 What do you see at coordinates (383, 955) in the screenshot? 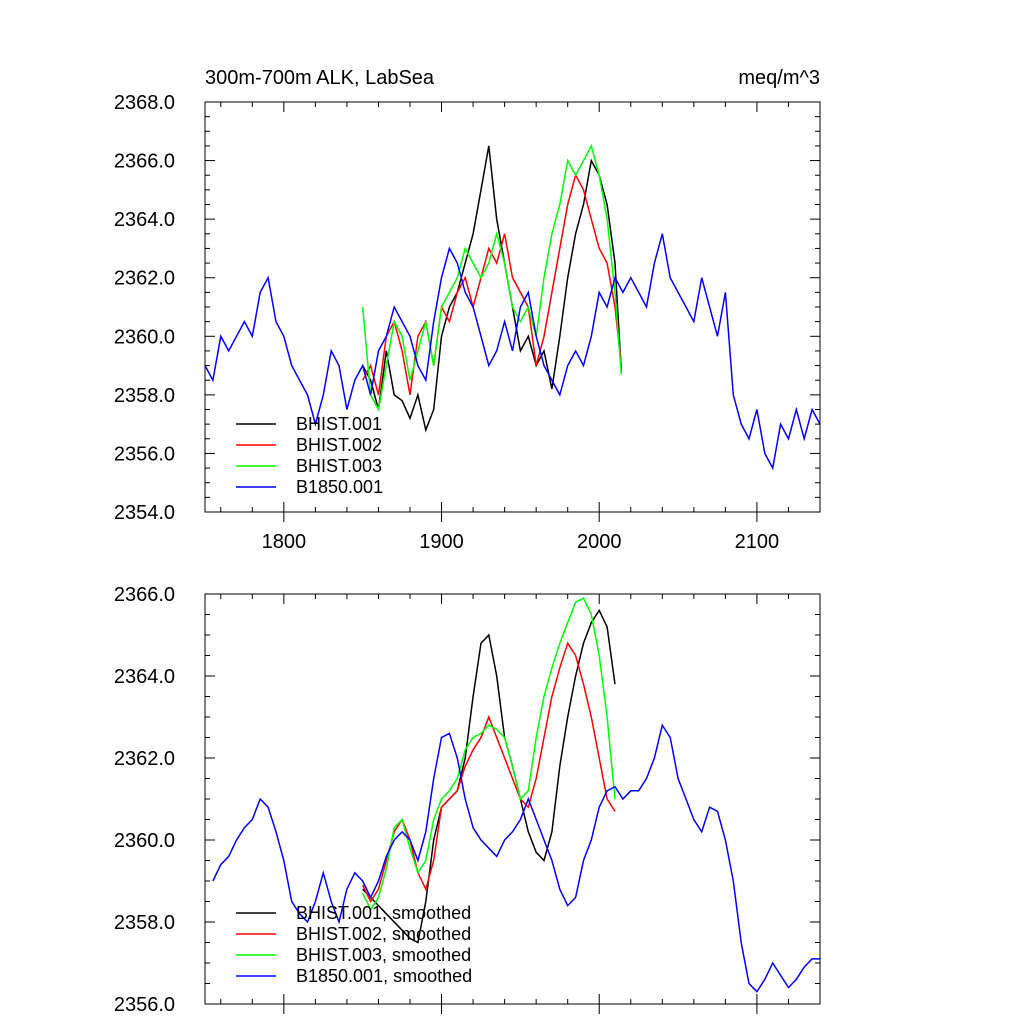
I see `legend-label: BHIST.003, smoothed` at bounding box center [383, 955].